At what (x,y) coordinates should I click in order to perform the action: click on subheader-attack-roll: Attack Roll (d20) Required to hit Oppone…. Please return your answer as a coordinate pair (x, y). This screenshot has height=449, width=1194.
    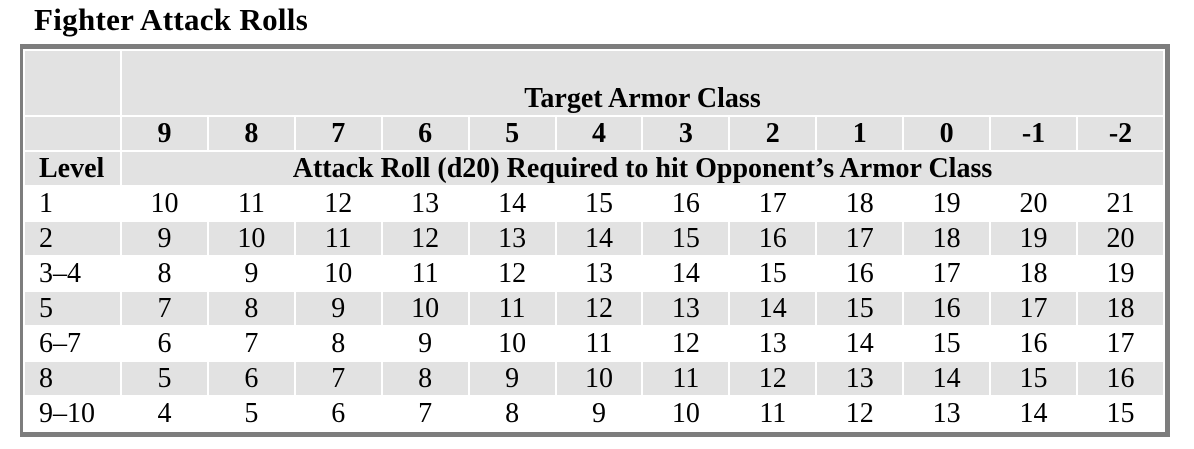
    Looking at the image, I should click on (642, 168).